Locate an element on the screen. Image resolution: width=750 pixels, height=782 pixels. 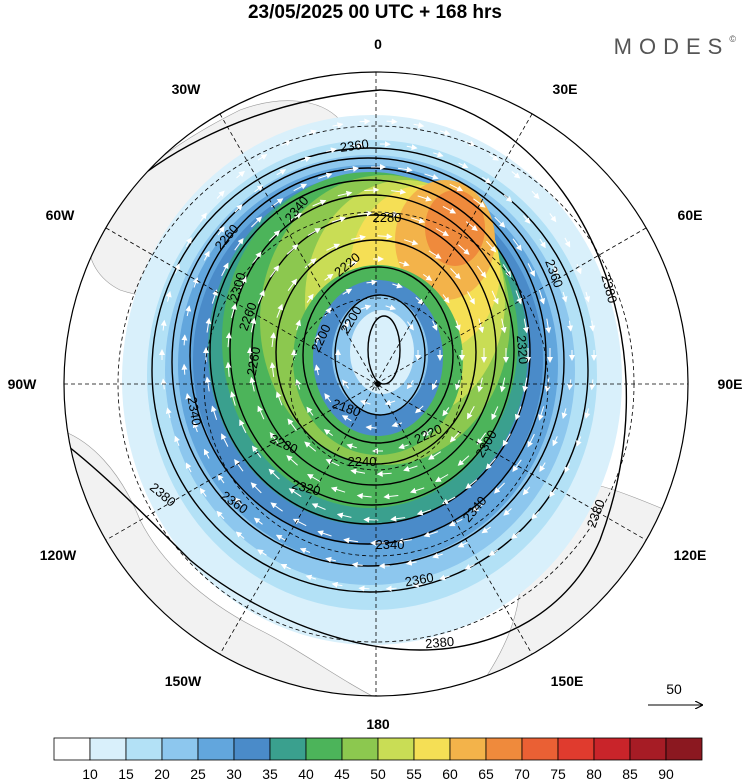
map-title: 23/05/2025 00 UTC + 168 hrs is located at coordinates (375, 12).